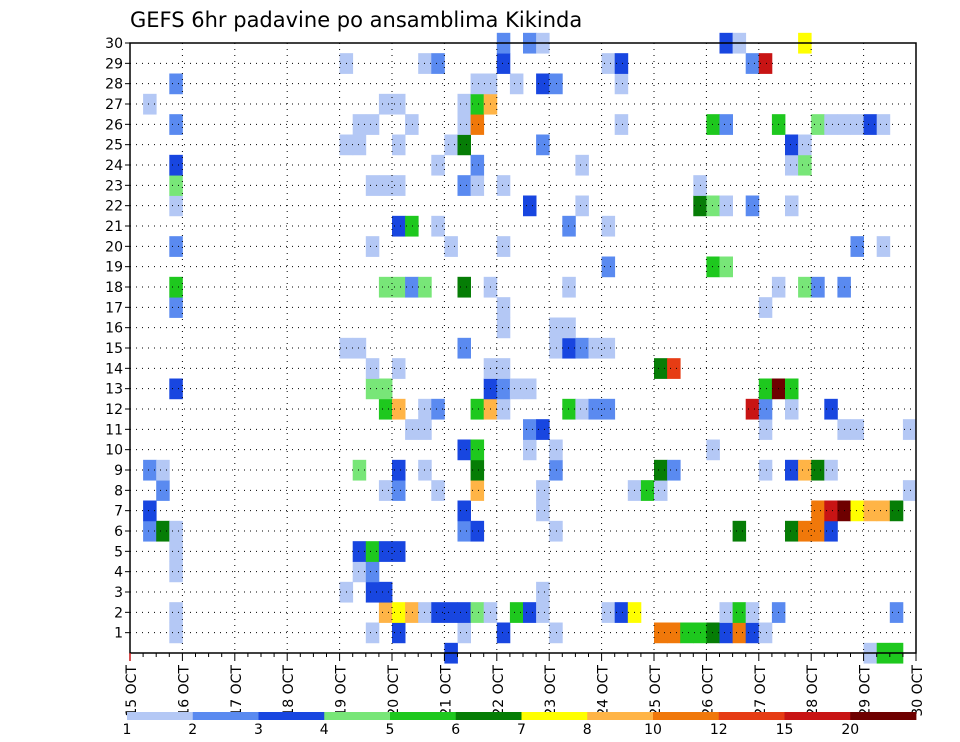 The width and height of the screenshot is (960, 742). What do you see at coordinates (114, 207) in the screenshot?
I see `y-tick-label: 22` at bounding box center [114, 207].